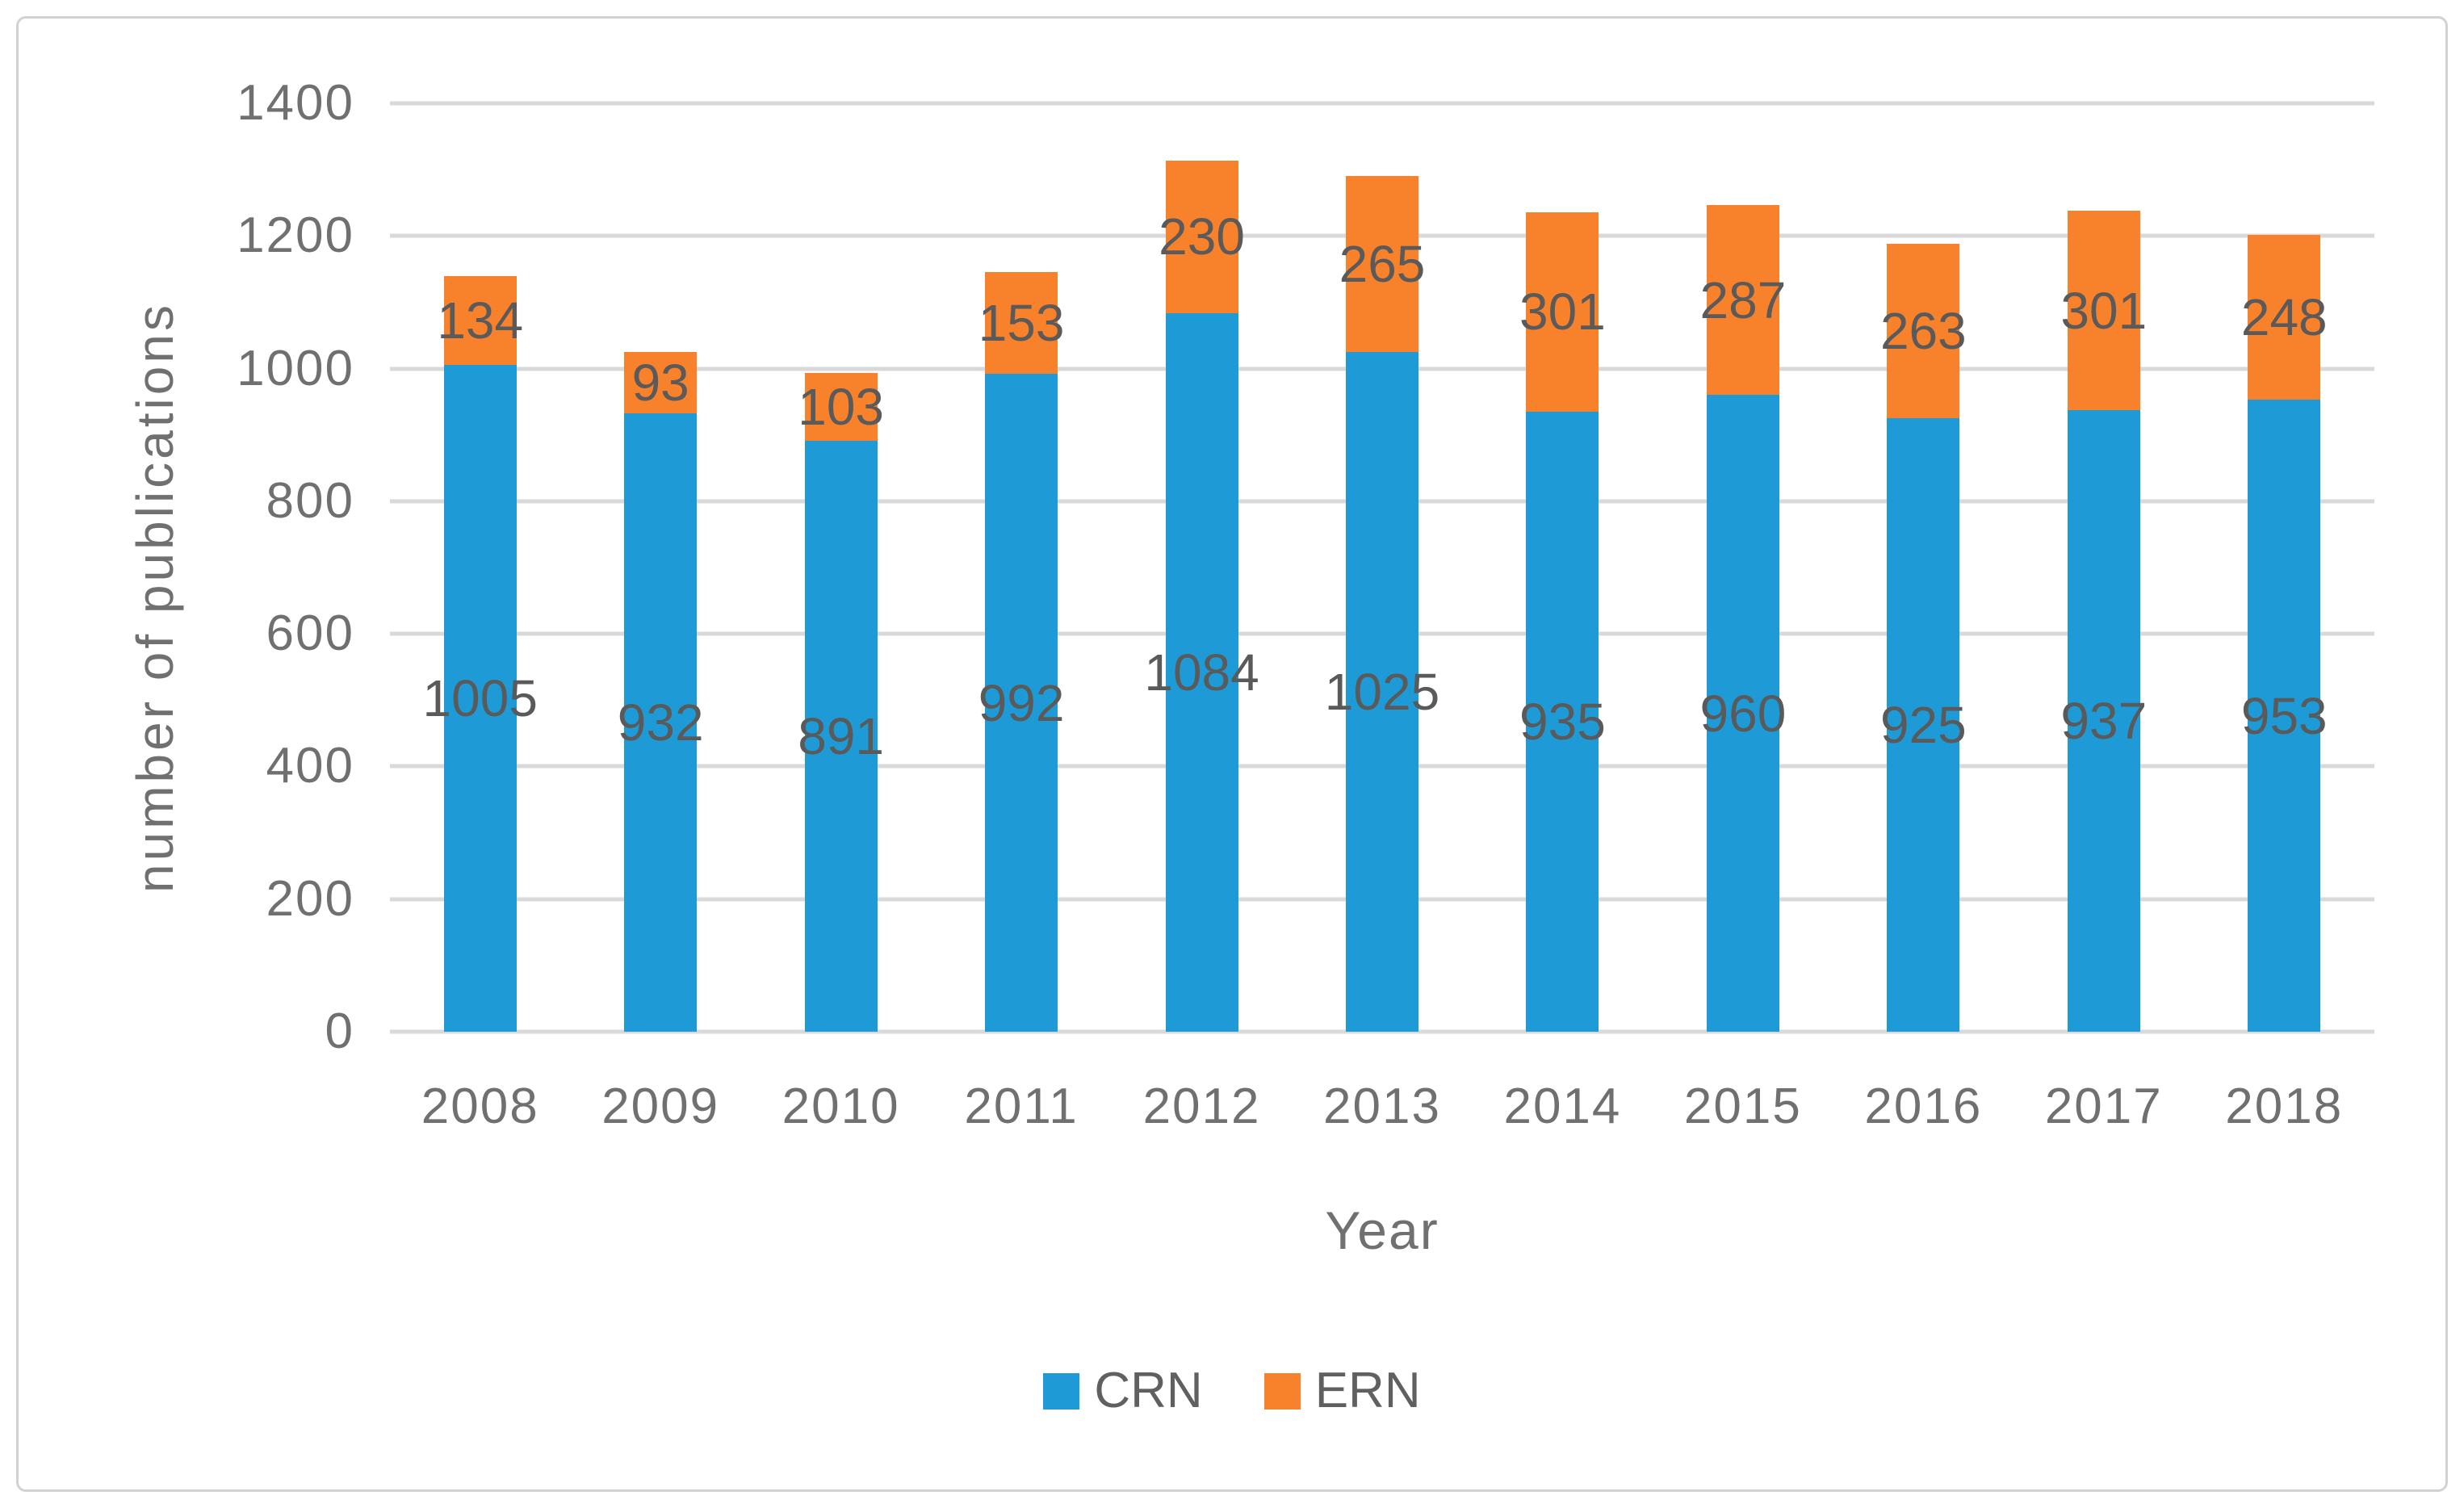 The height and width of the screenshot is (1508, 2464). I want to click on data-label-ern-2016: 263, so click(1923, 331).